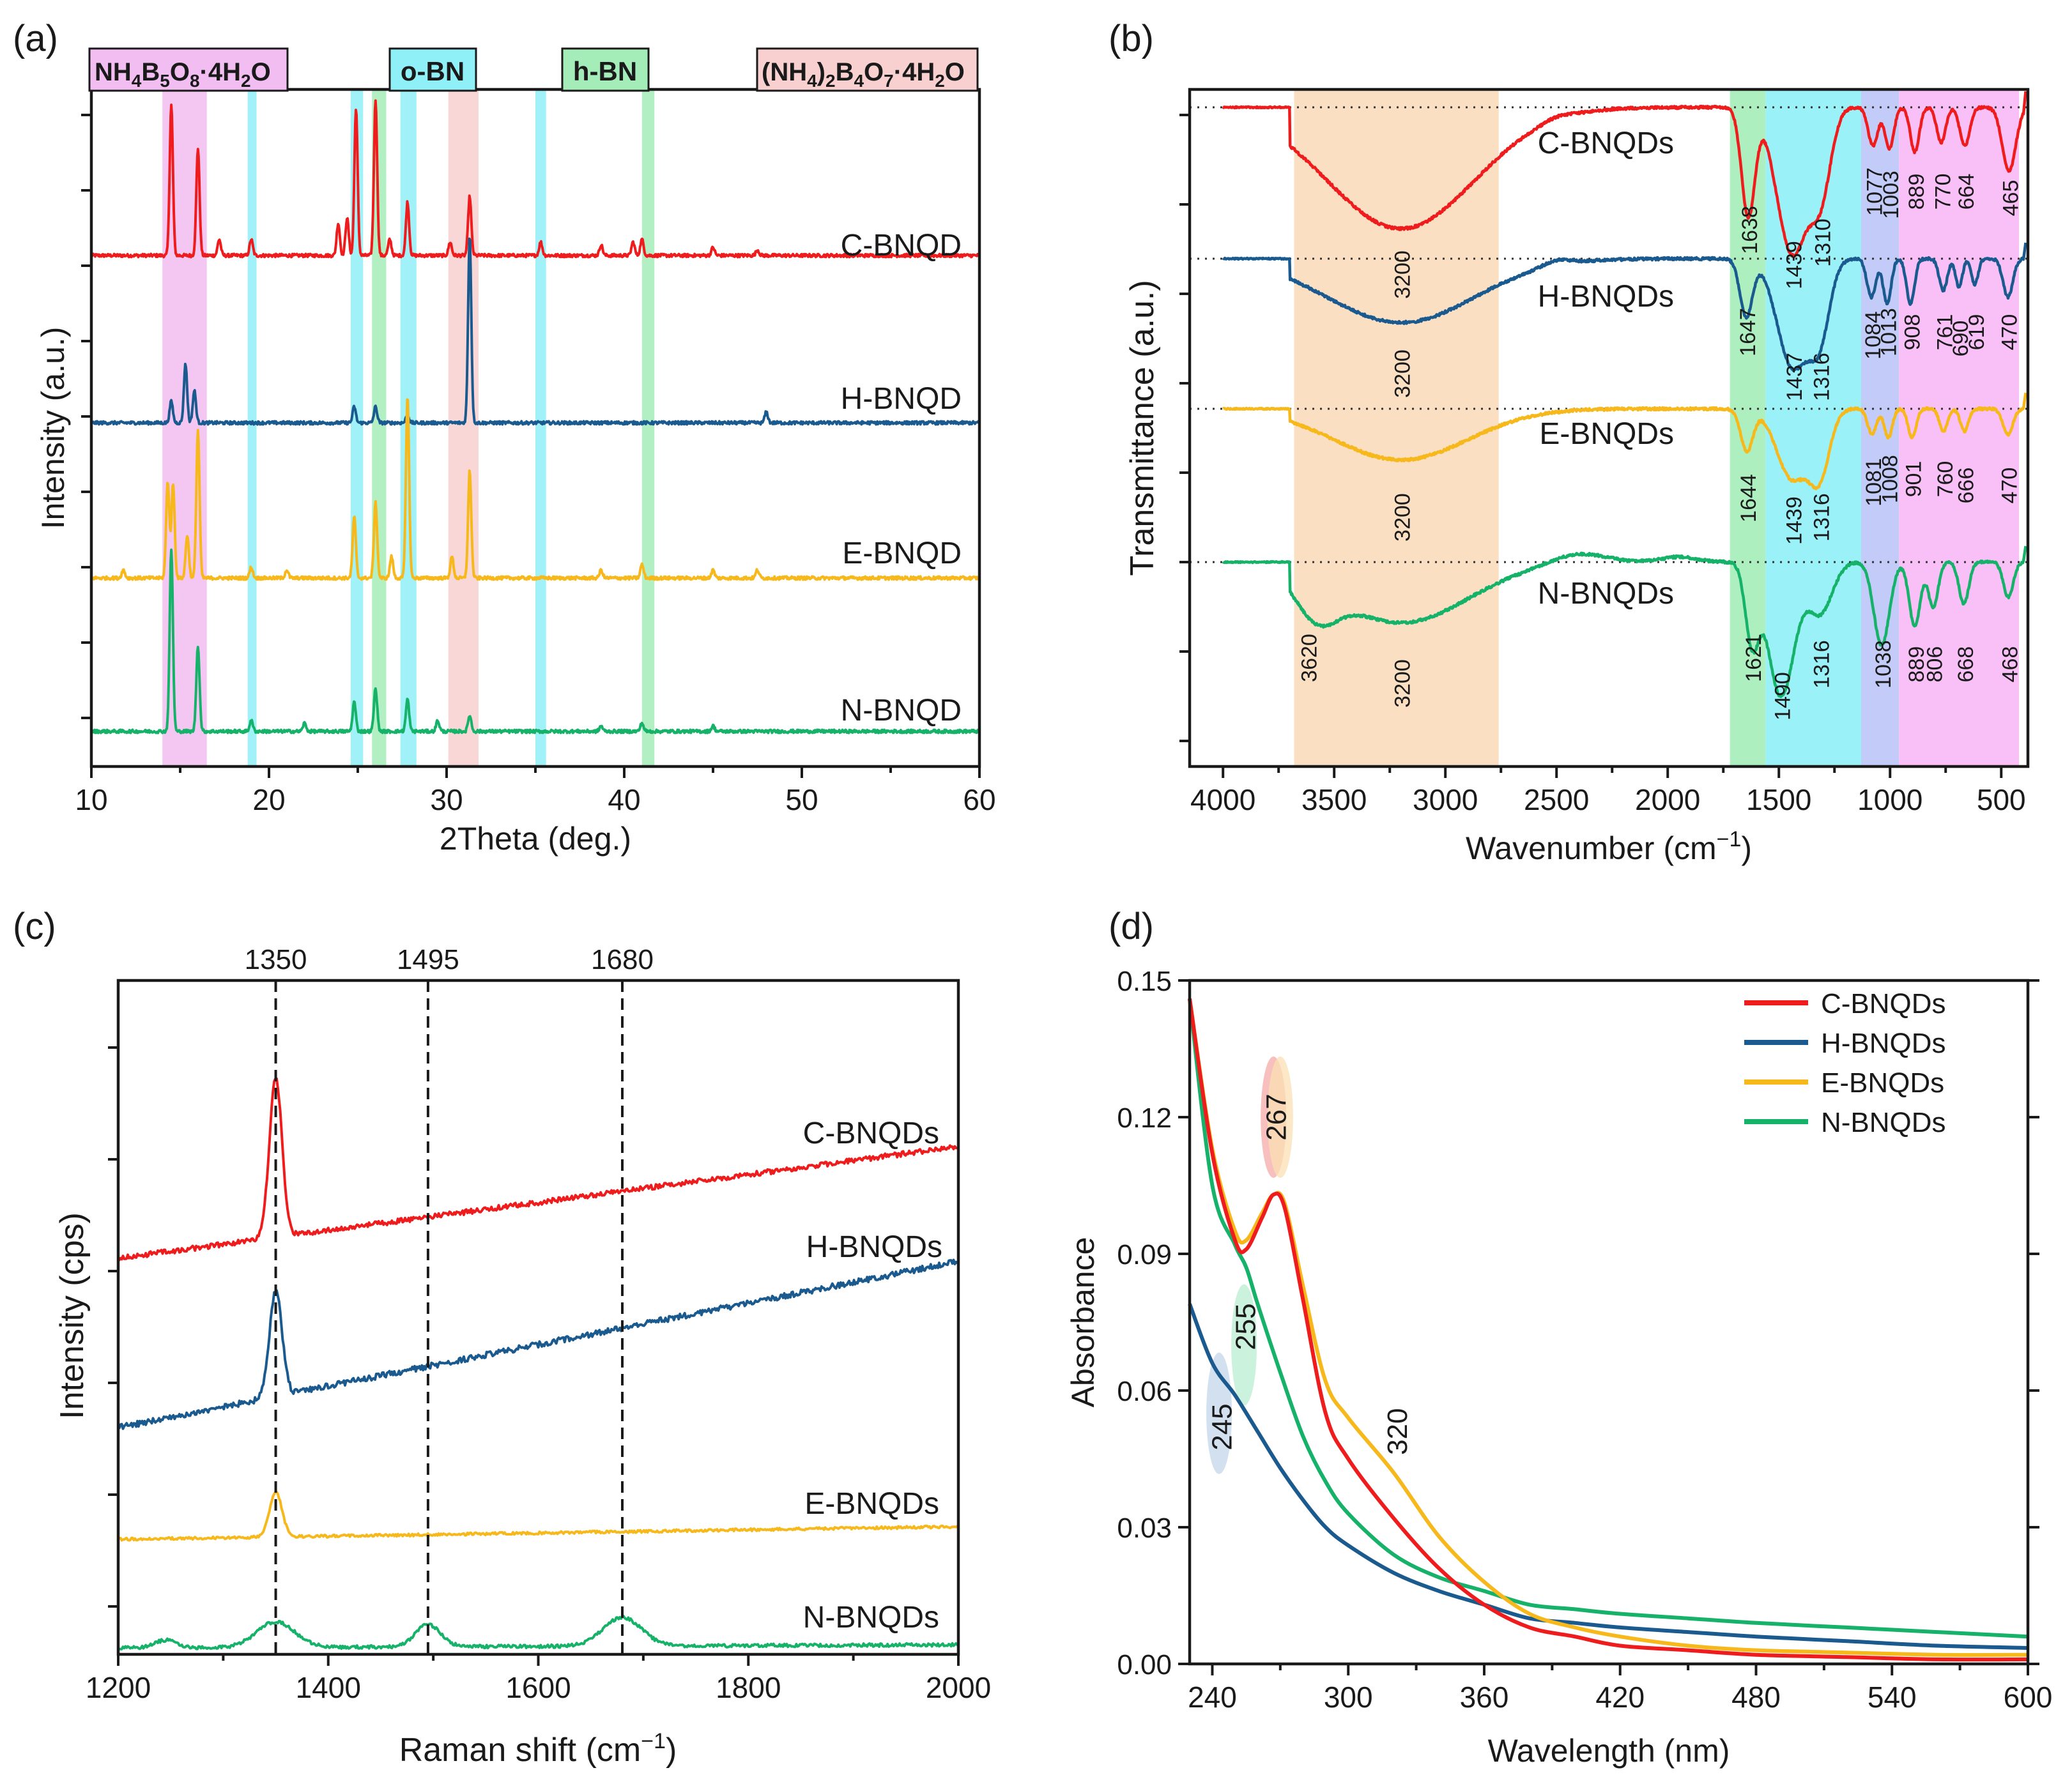 The height and width of the screenshot is (1784, 2072). What do you see at coordinates (1889, 332) in the screenshot?
I see `b-peak-label: 1013` at bounding box center [1889, 332].